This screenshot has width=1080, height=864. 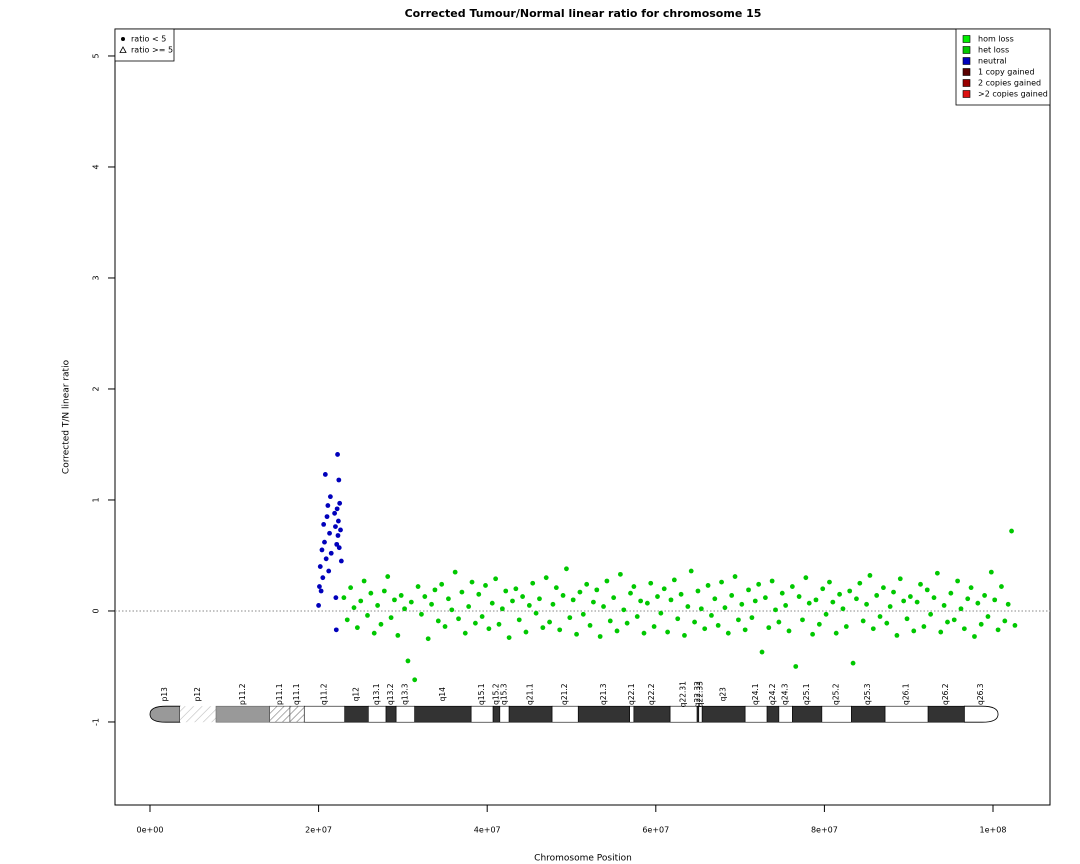 I want to click on band-label: q22.31, so click(x=683, y=694).